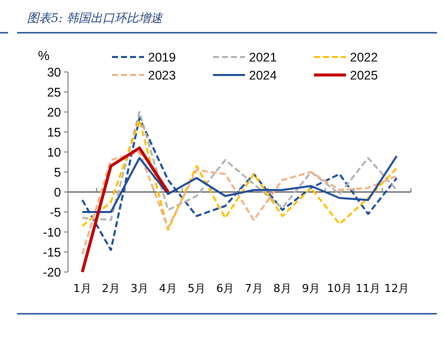  I want to click on y-tick-label: -10, so click(52, 233).